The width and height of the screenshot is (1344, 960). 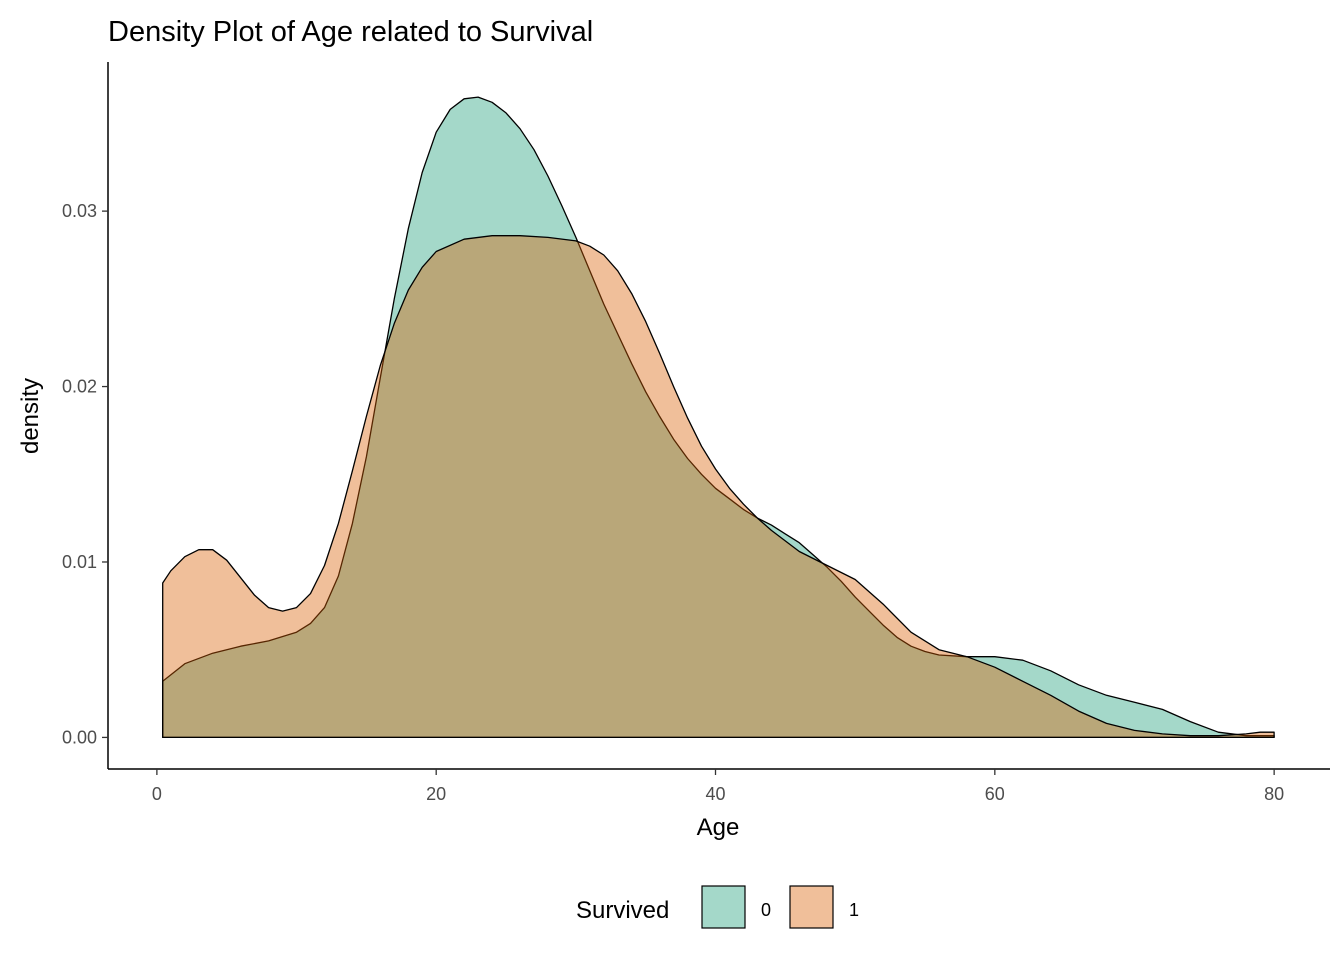 What do you see at coordinates (854, 910) in the screenshot?
I see `legend-label-1: 1` at bounding box center [854, 910].